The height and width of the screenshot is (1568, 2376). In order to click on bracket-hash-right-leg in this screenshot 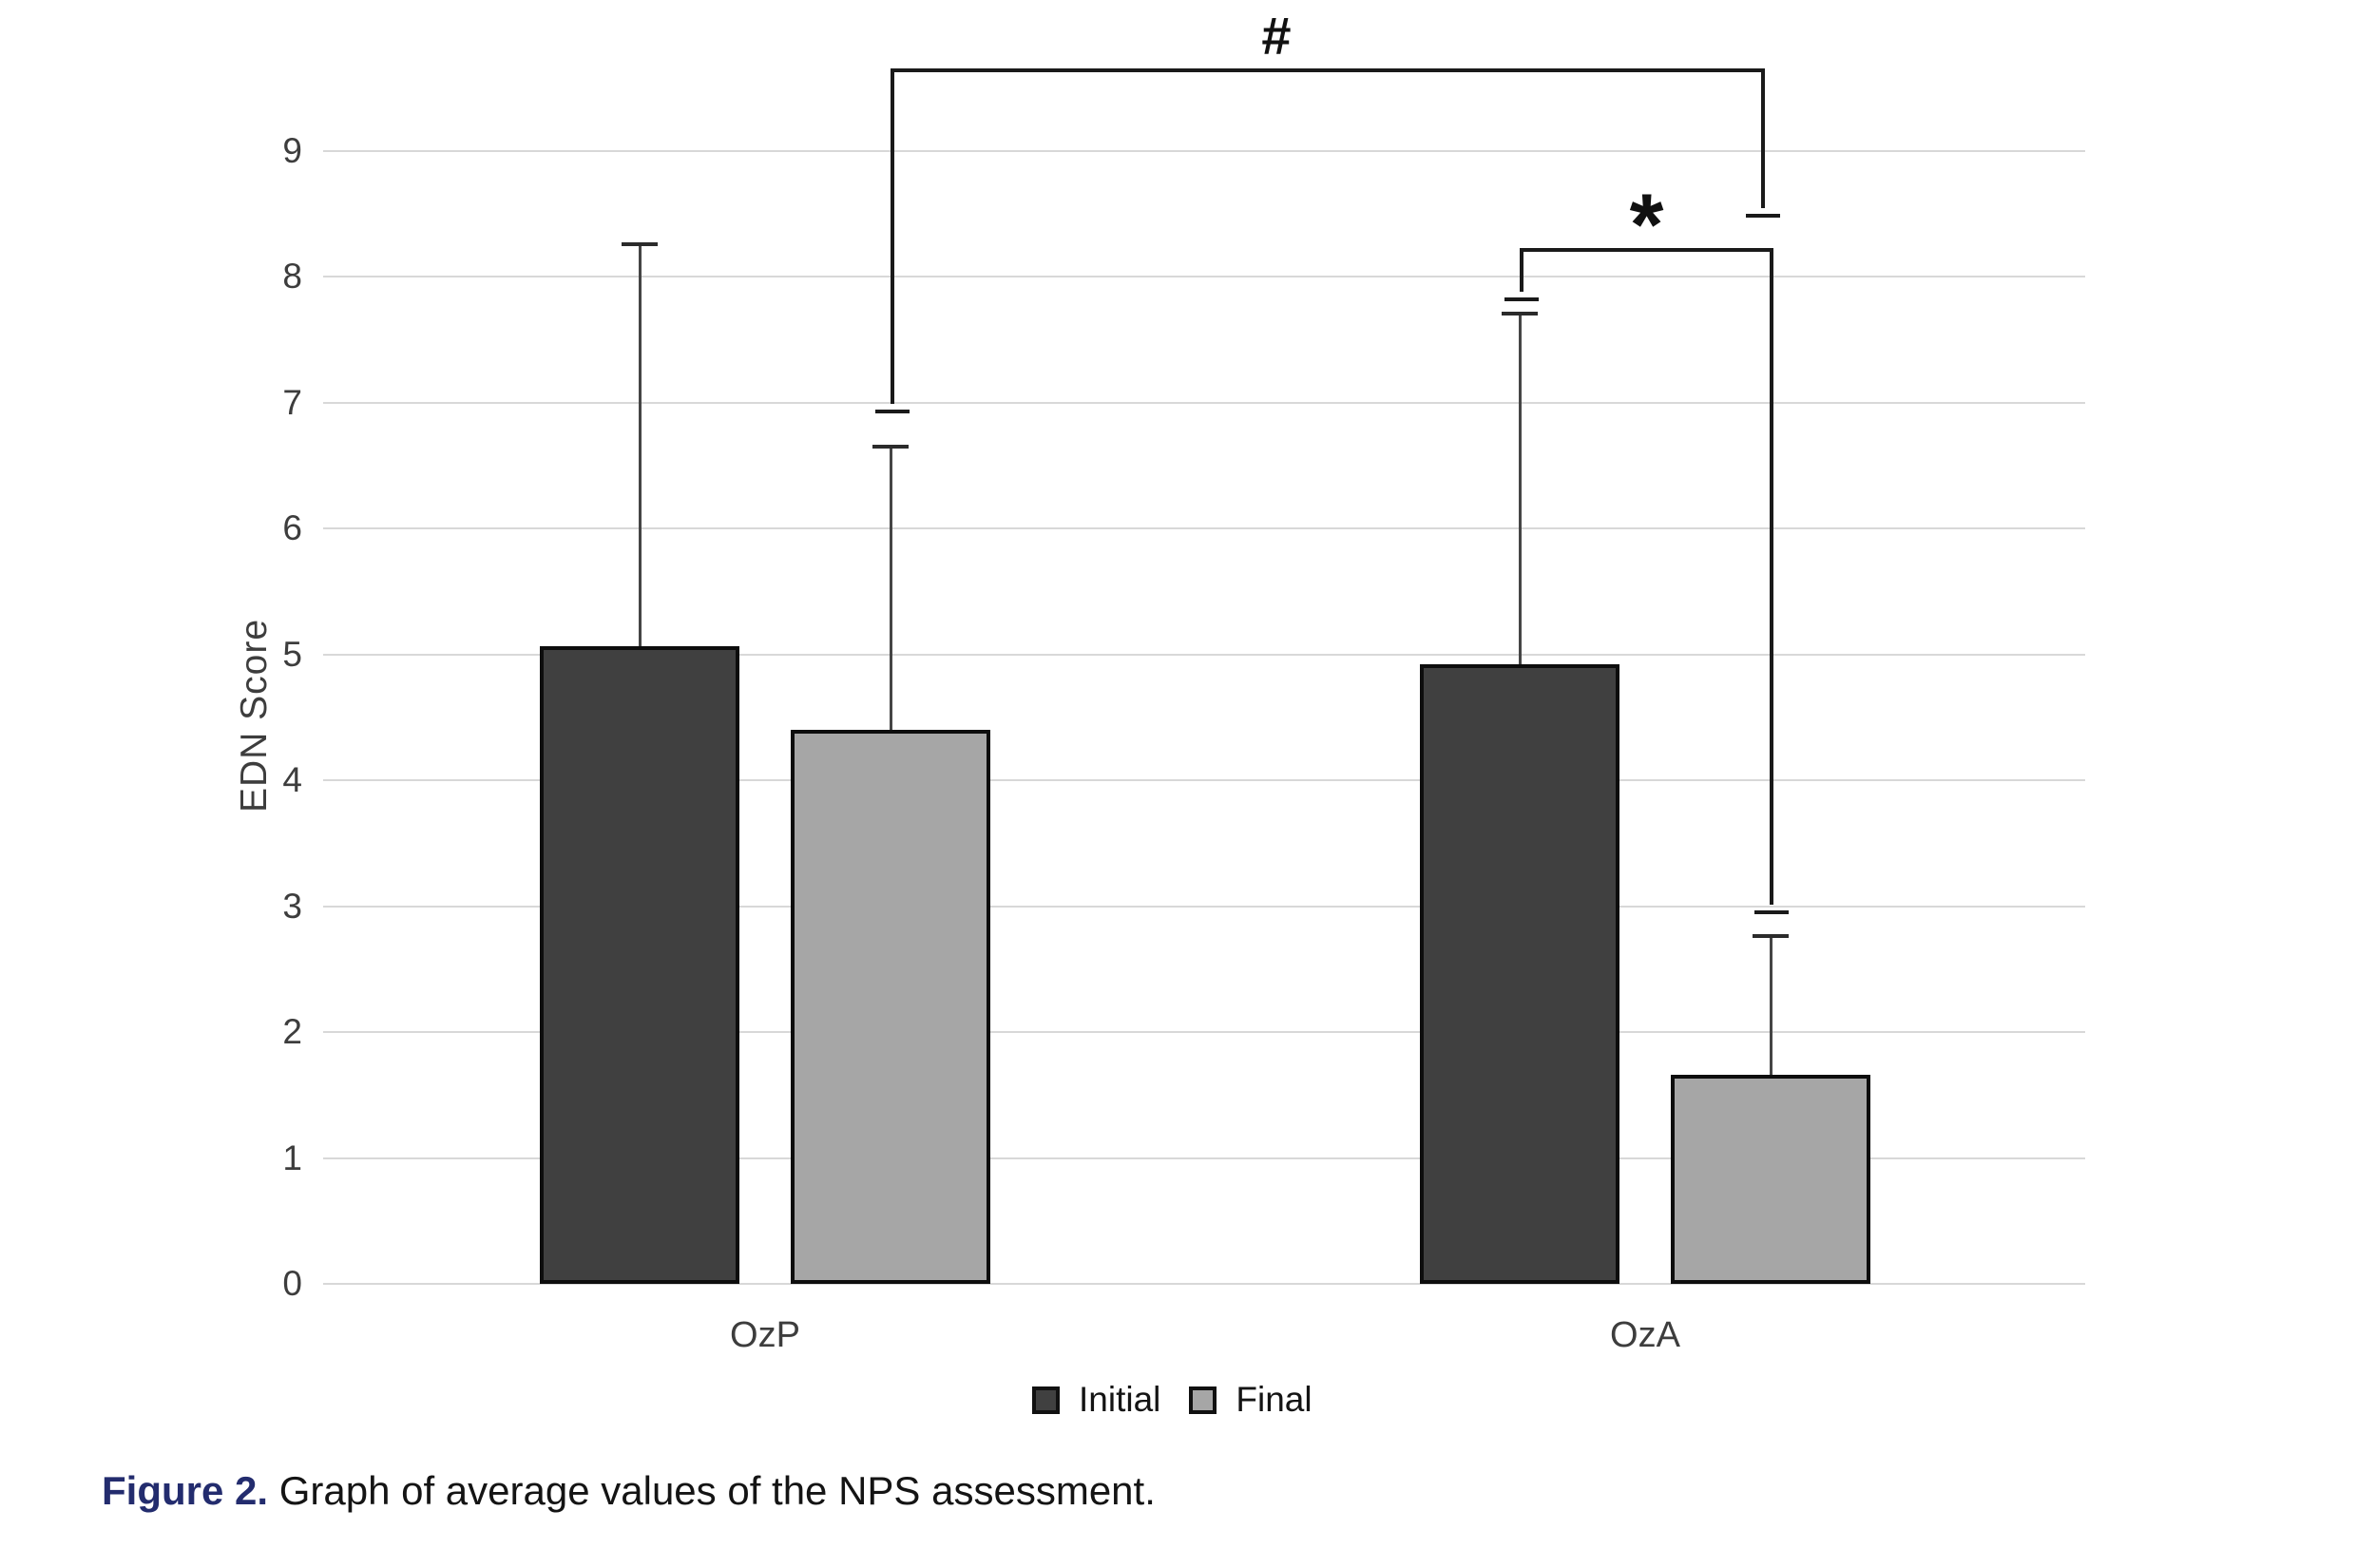, I will do `click(1763, 138)`.